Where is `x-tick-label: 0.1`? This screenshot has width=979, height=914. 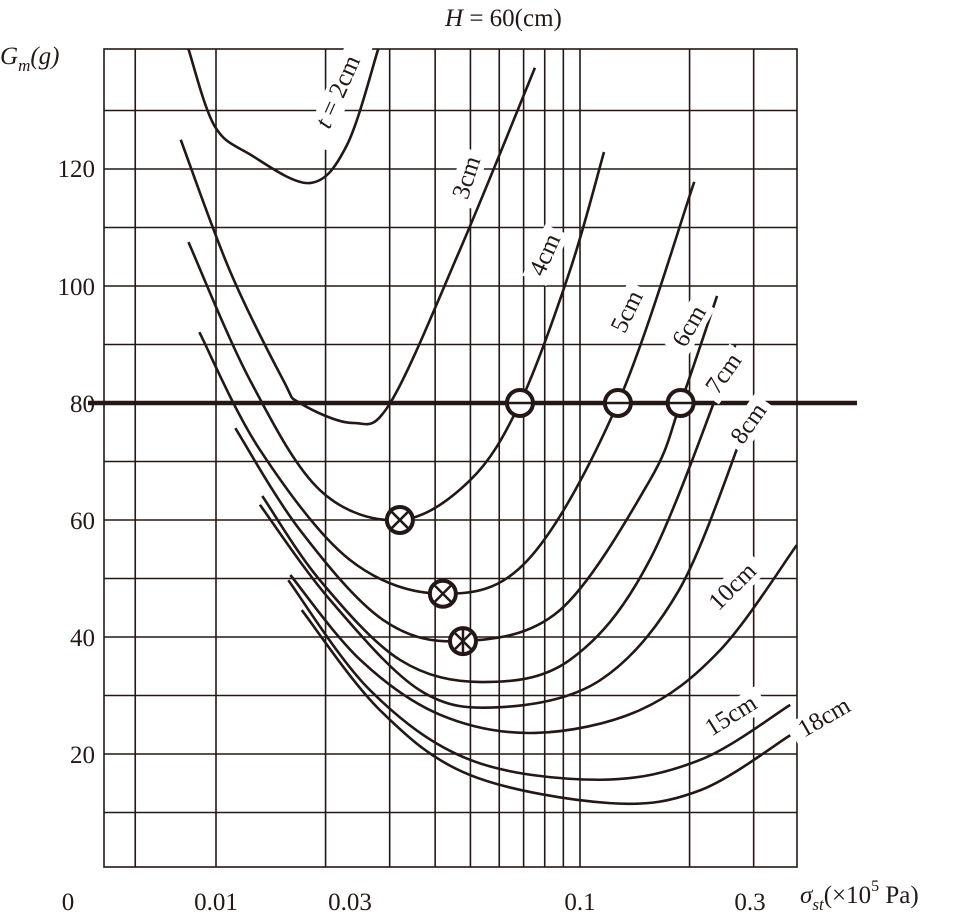 x-tick-label: 0.1 is located at coordinates (579, 901).